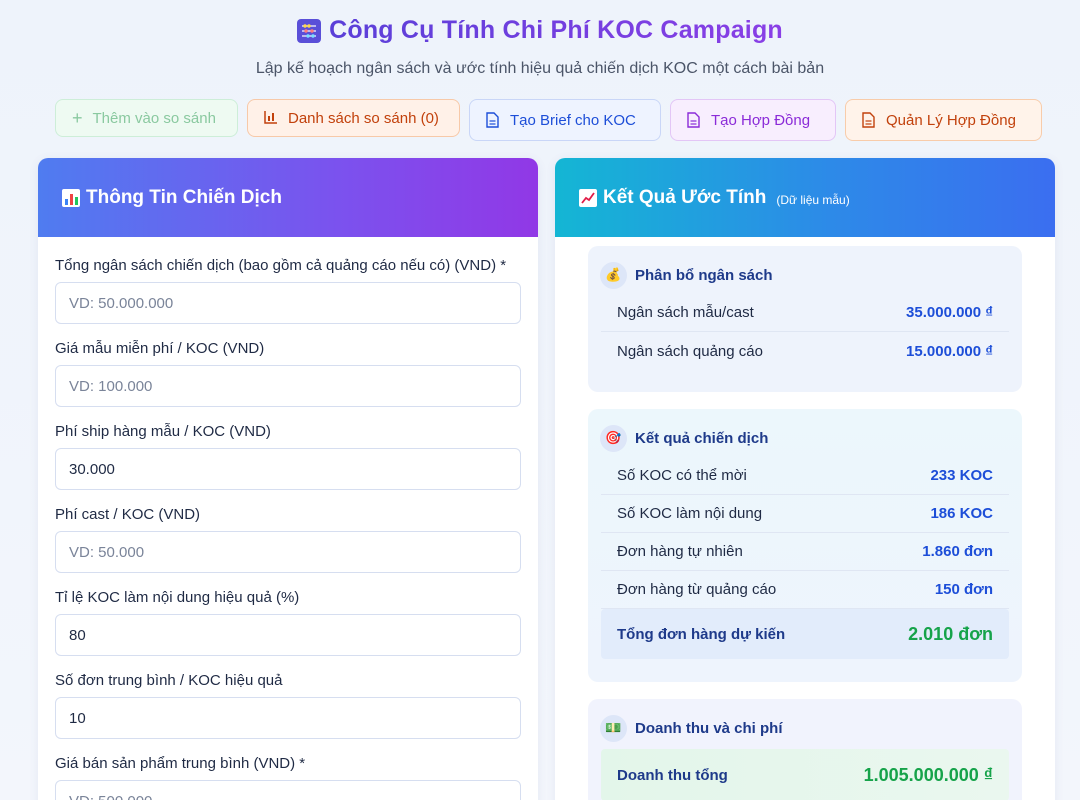 This screenshot has height=800, width=1080. I want to click on form-field-shipping-fee: Phí ship hàng mẫu / KOC (VND), so click(288, 456).